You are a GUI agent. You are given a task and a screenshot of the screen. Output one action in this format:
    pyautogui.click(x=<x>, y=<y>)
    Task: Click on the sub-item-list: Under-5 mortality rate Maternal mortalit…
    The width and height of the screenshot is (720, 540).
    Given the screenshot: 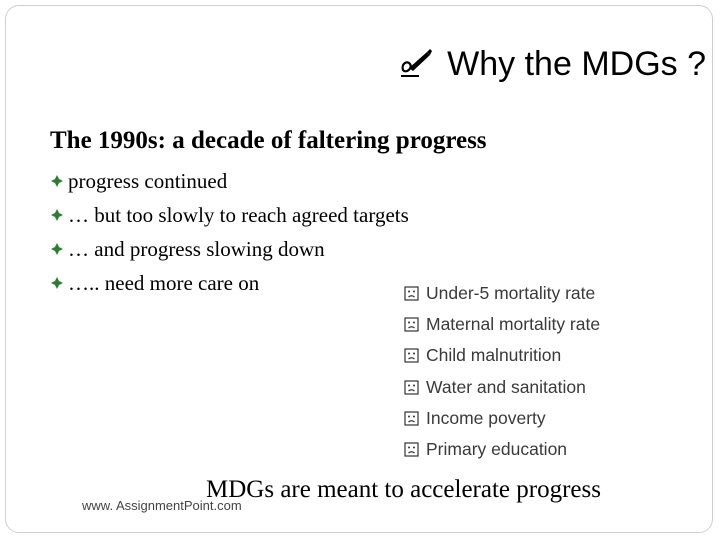 What is the action you would take?
    pyautogui.click(x=502, y=371)
    